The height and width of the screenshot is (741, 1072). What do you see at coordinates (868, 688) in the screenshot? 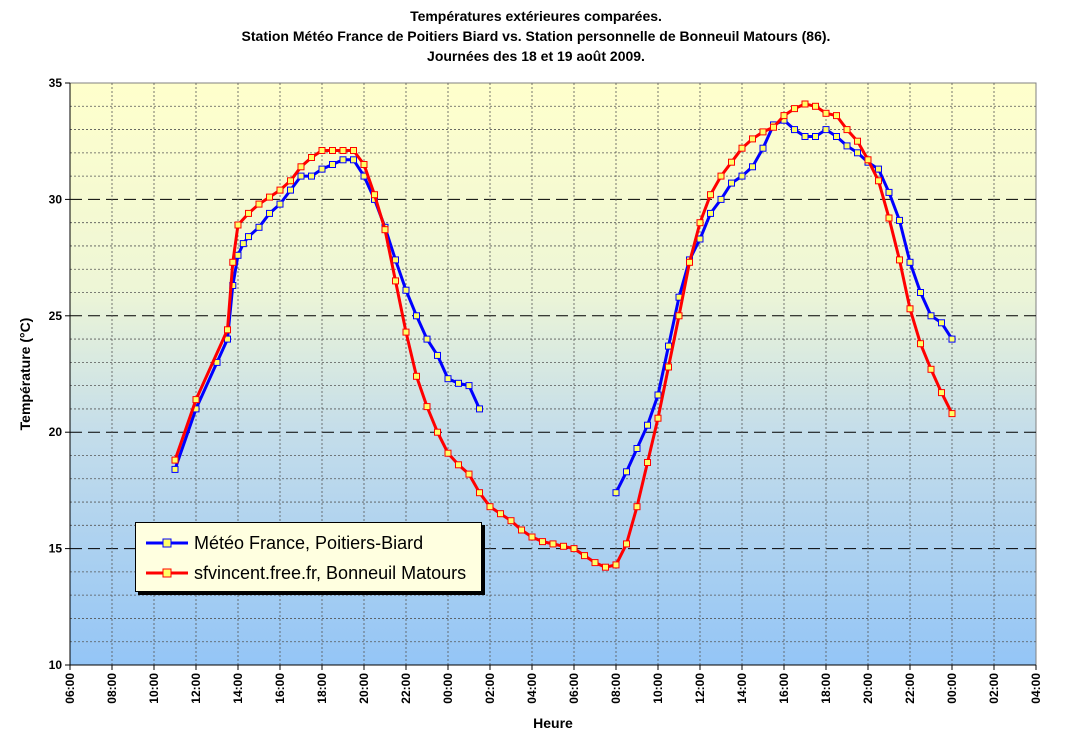
I see `x-tick-label: 20:00` at bounding box center [868, 688].